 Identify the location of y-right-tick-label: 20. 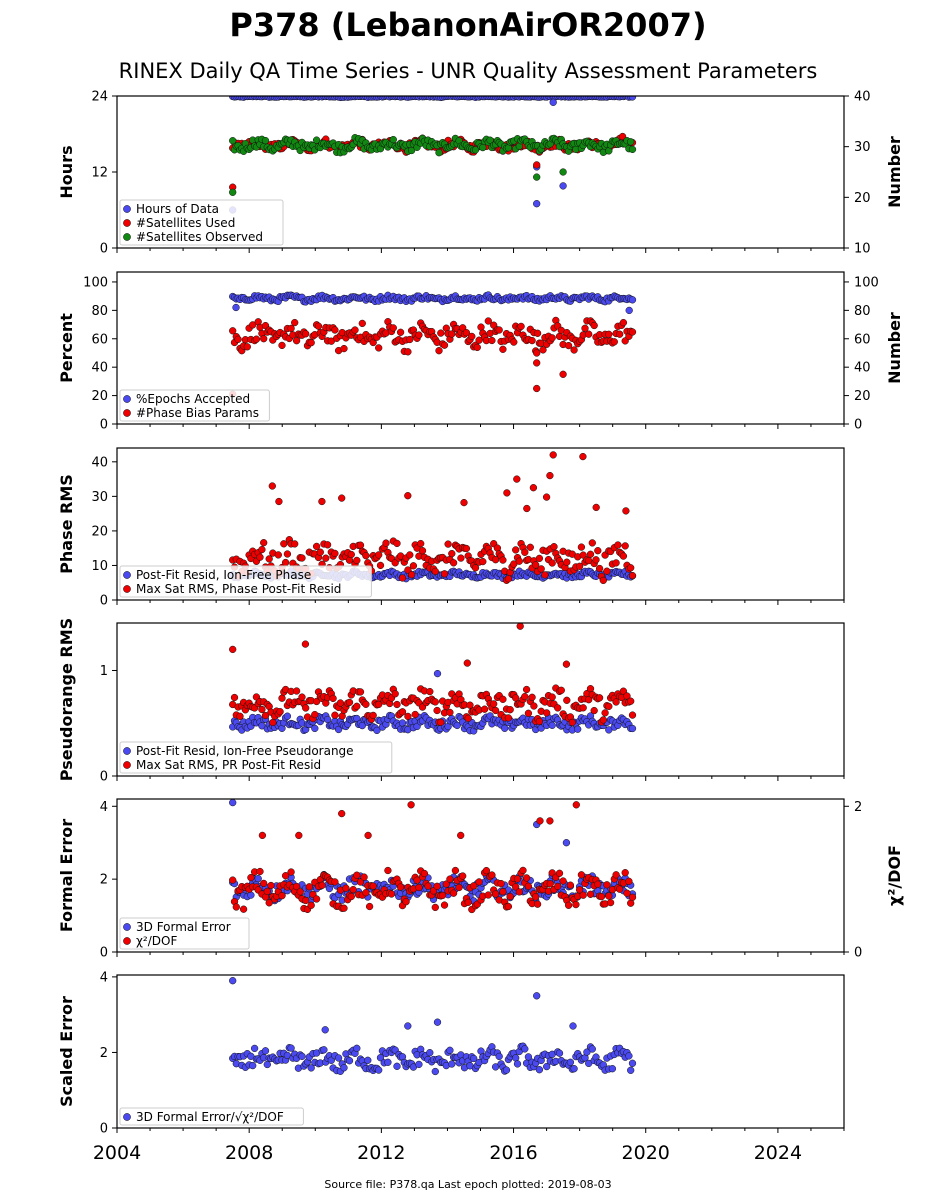
(862, 396).